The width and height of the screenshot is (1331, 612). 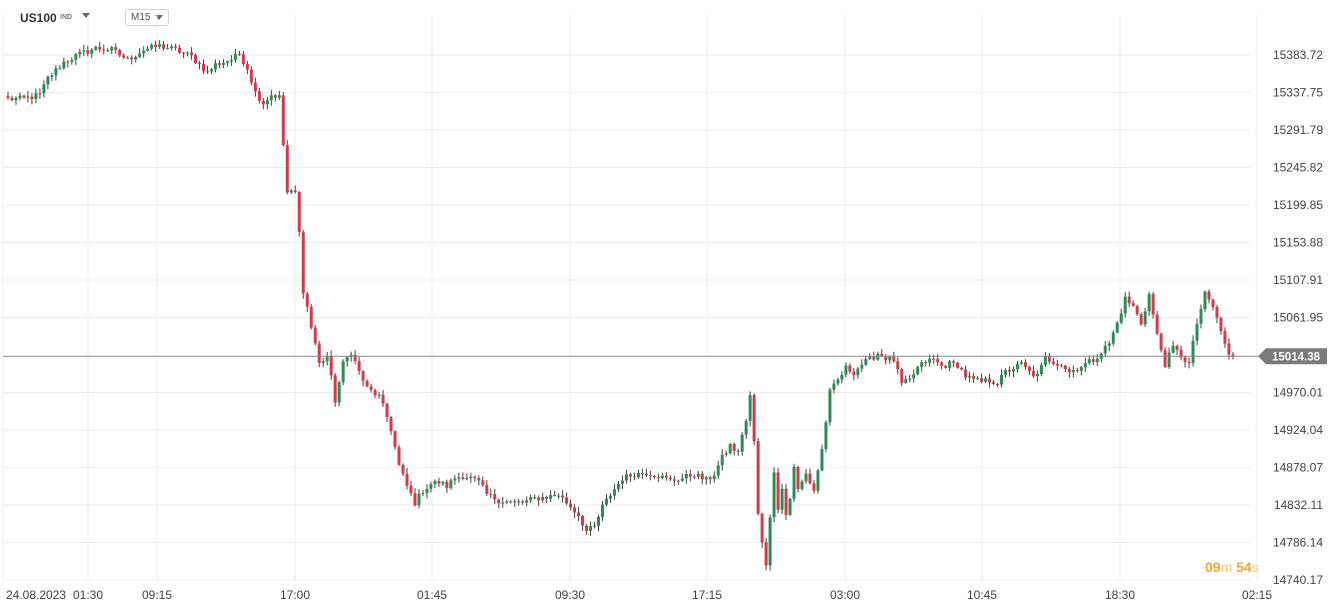 I want to click on y-tick-label: 14924.04, so click(x=1298, y=430).